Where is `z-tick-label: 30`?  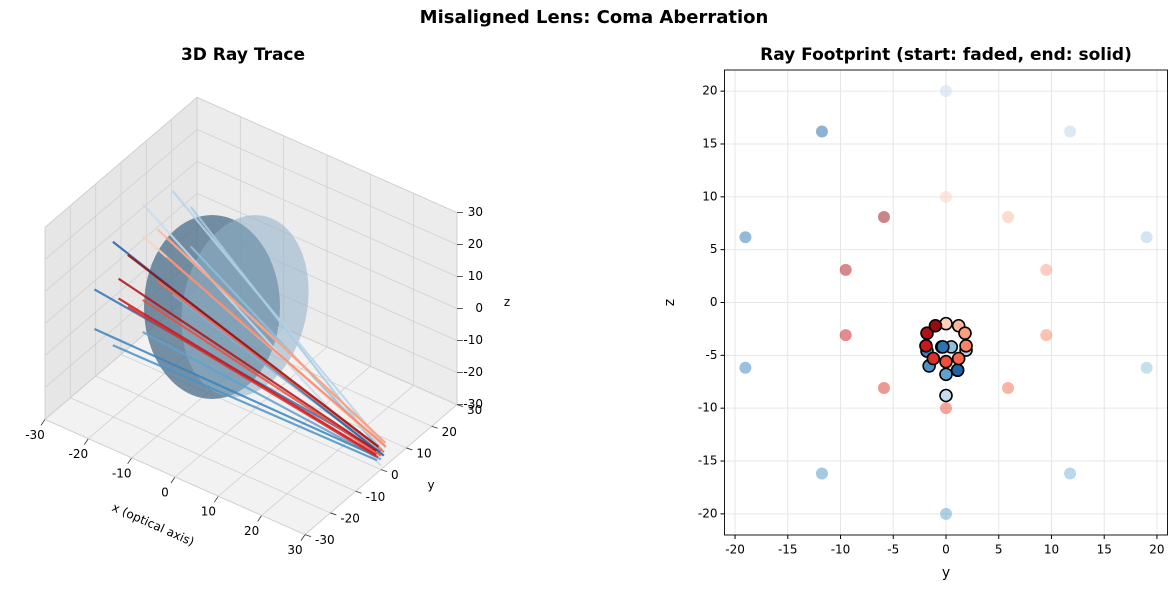 z-tick-label: 30 is located at coordinates (475, 212).